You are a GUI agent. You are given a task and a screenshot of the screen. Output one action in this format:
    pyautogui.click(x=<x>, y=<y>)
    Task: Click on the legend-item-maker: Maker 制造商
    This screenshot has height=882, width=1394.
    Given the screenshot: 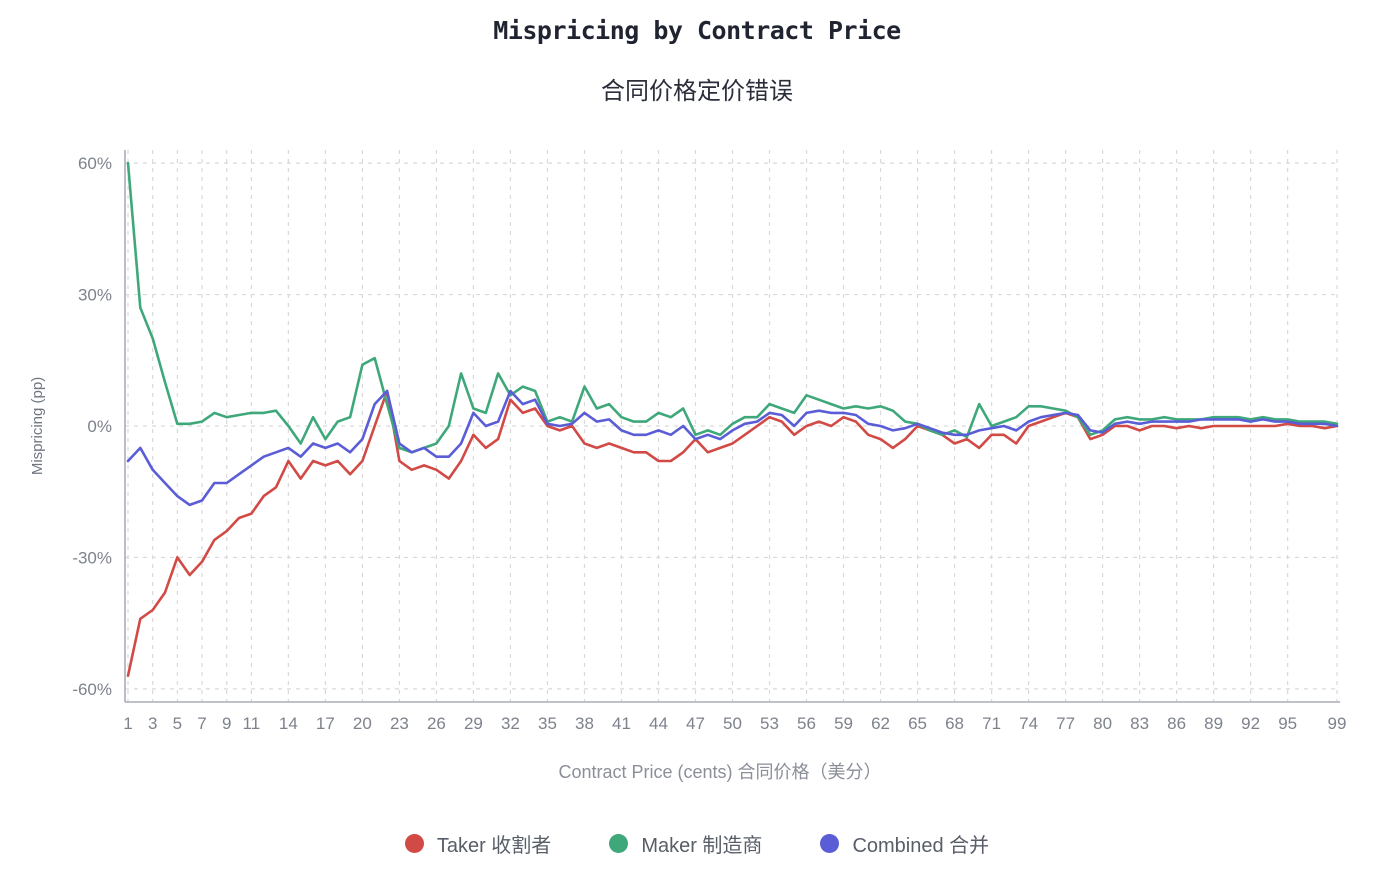 What is the action you would take?
    pyautogui.click(x=685, y=843)
    